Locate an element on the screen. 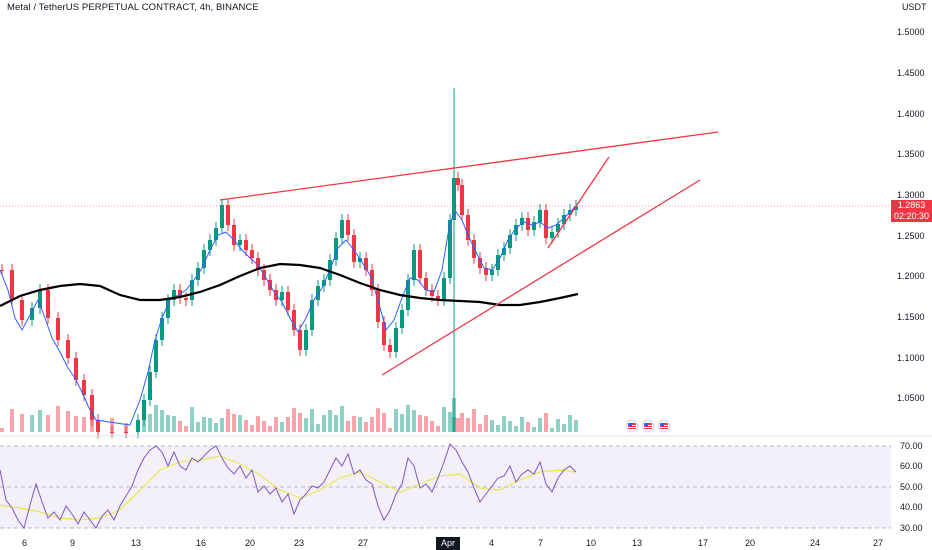 This screenshot has width=932, height=550. upper-trendline is located at coordinates (469, 166).